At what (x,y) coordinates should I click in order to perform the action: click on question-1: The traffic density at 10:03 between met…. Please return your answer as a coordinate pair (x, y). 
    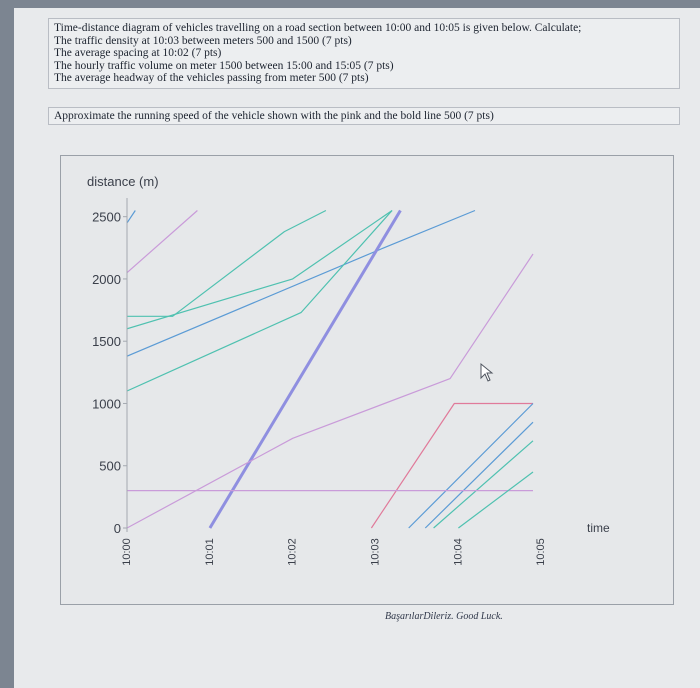
    Looking at the image, I should click on (203, 40).